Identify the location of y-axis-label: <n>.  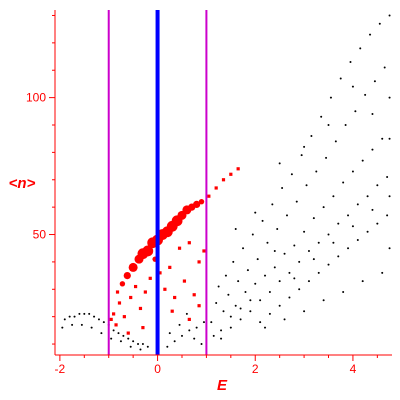
(22, 183).